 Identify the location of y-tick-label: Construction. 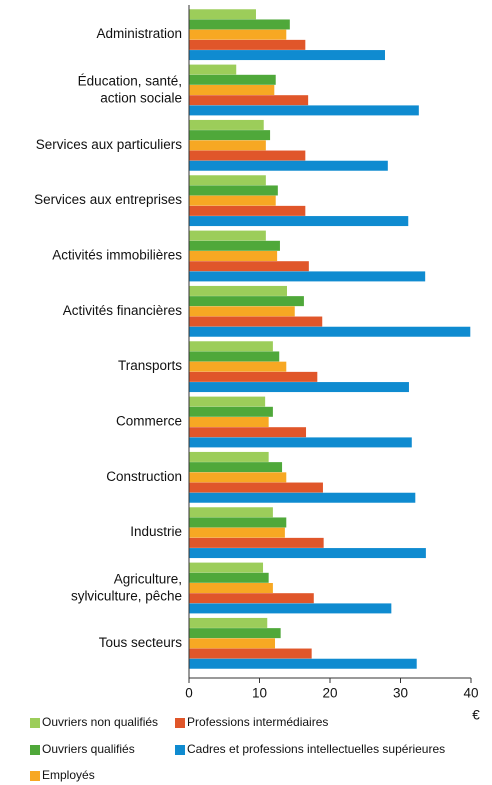
(144, 476).